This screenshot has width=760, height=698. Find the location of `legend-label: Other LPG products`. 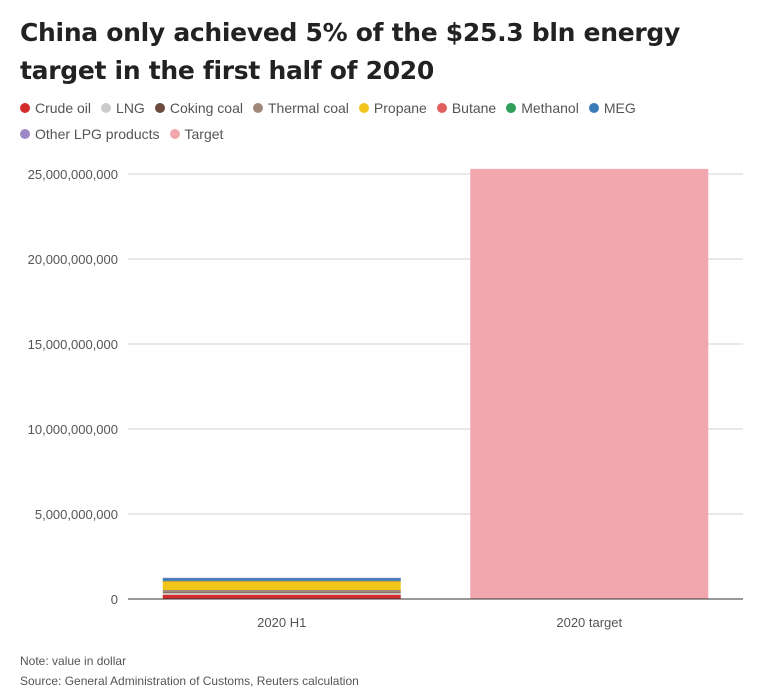

legend-label: Other LPG products is located at coordinates (97, 134).